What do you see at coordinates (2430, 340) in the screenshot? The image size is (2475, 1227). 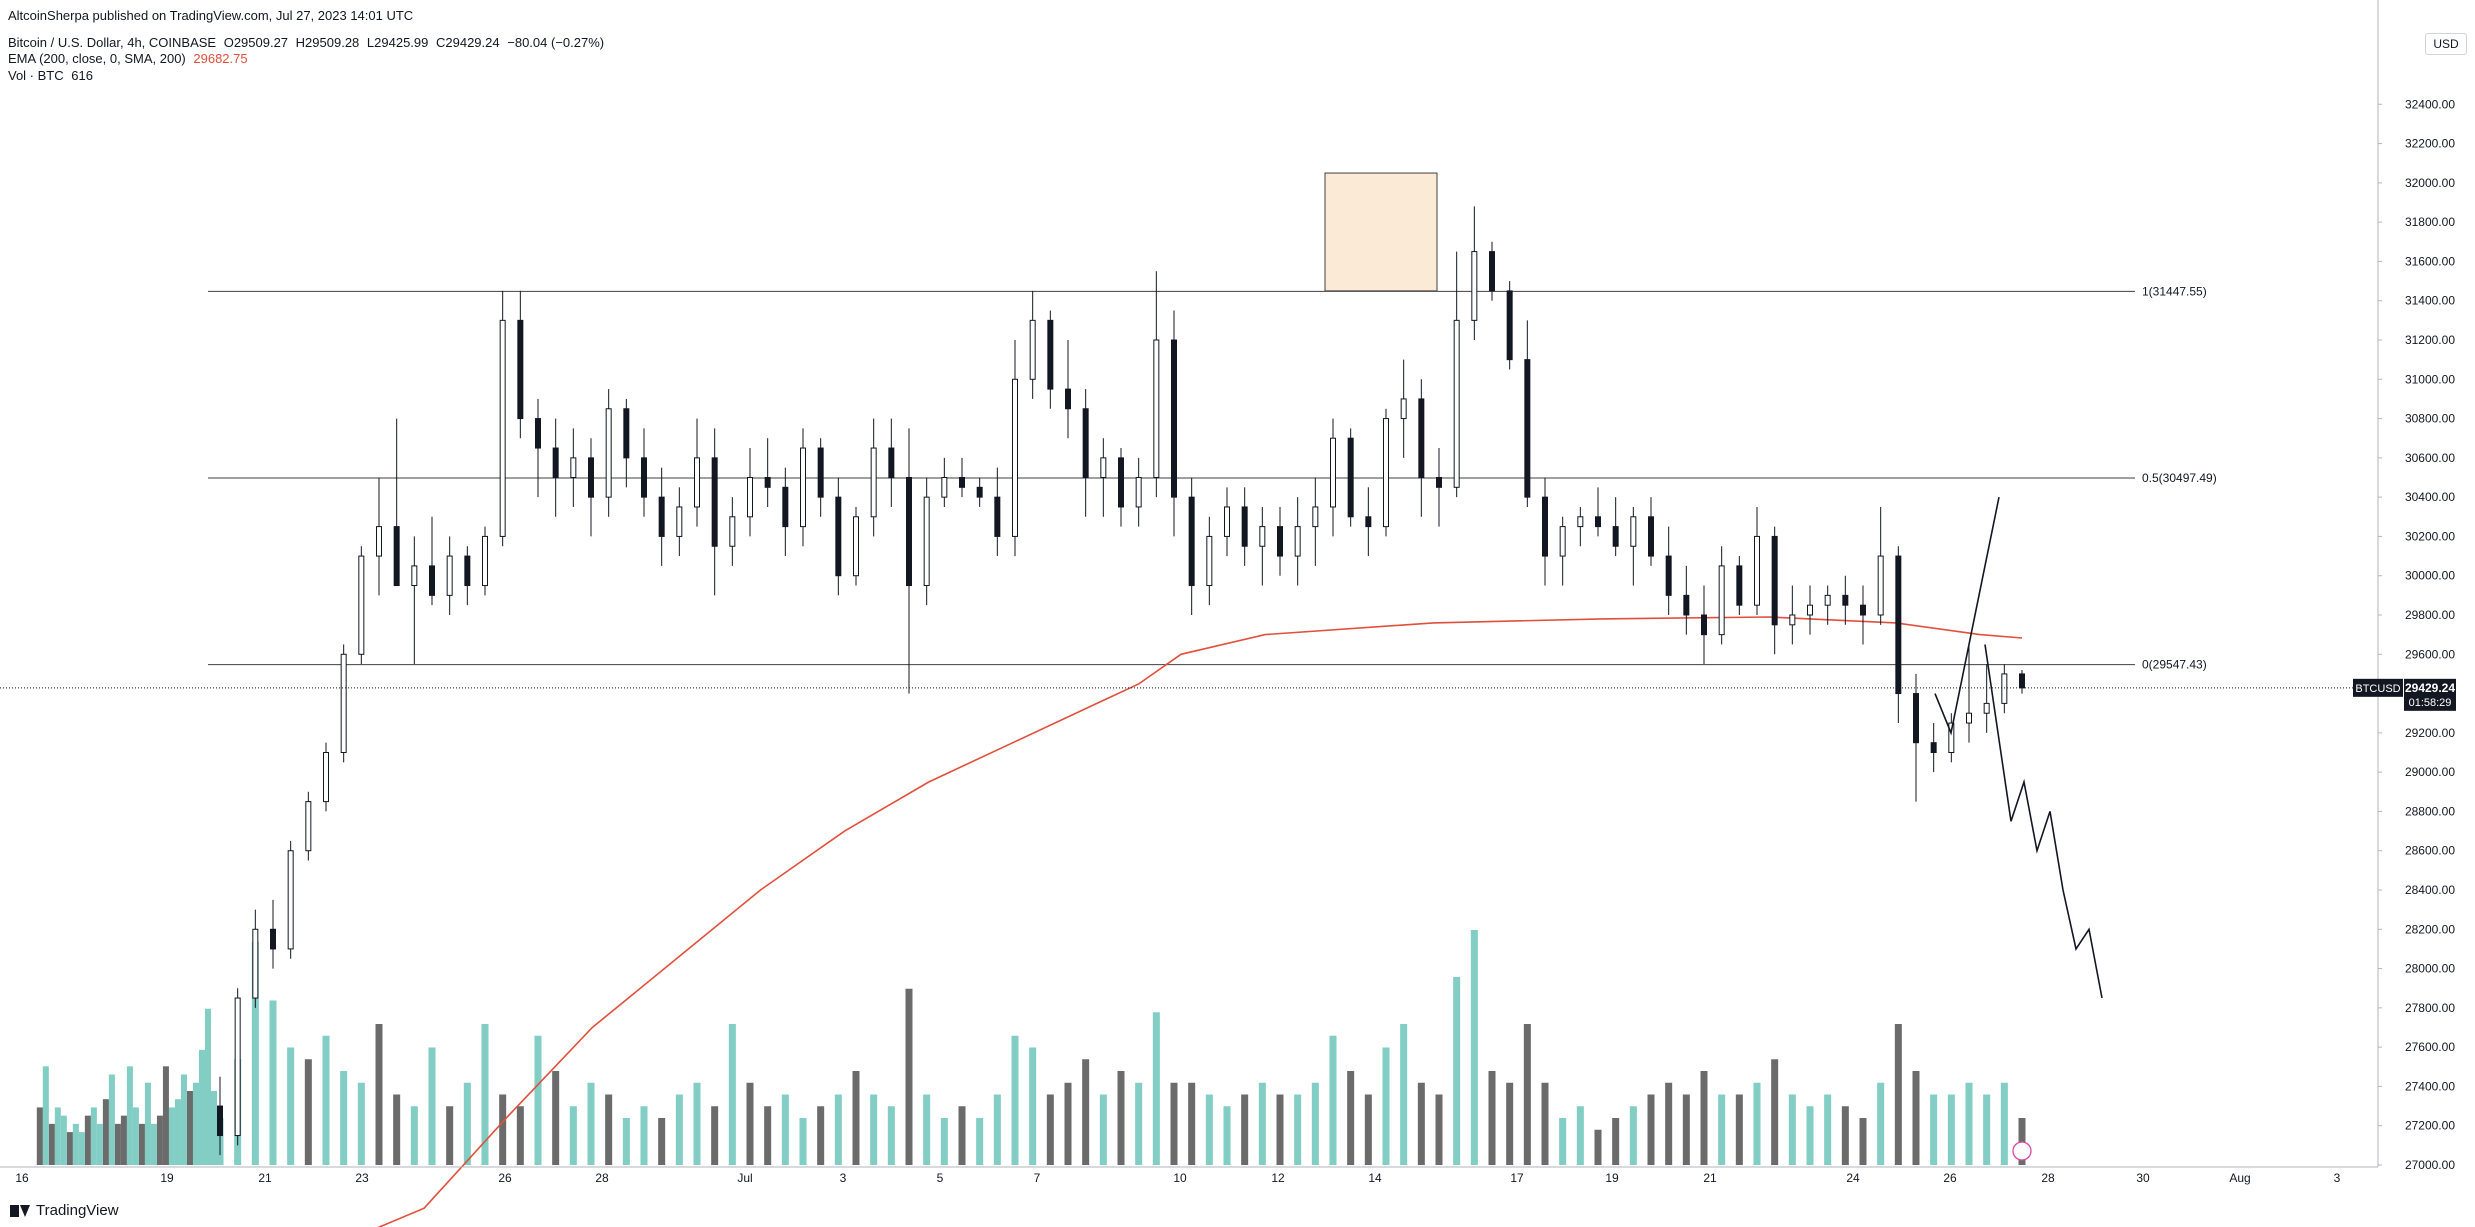 I see `price-tick-label: 31200.00` at bounding box center [2430, 340].